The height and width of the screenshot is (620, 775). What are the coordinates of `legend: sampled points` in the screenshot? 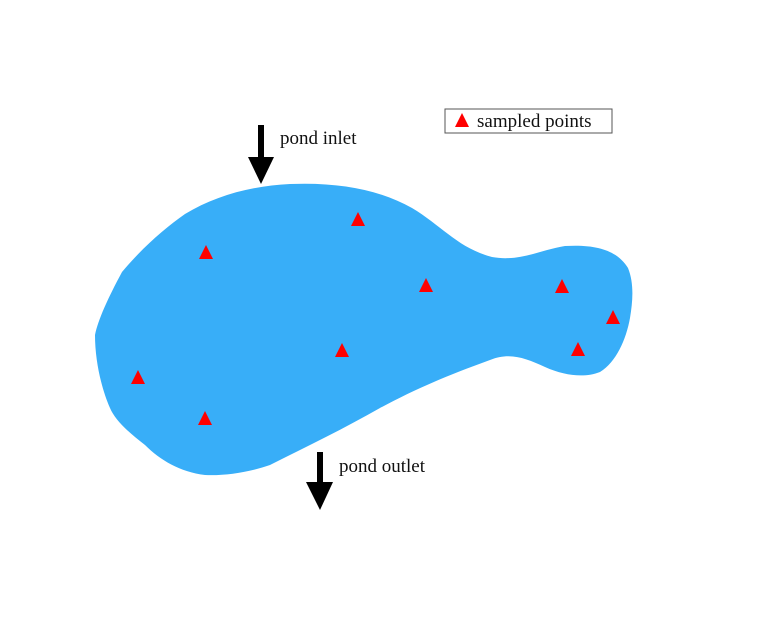 It's located at (528, 121).